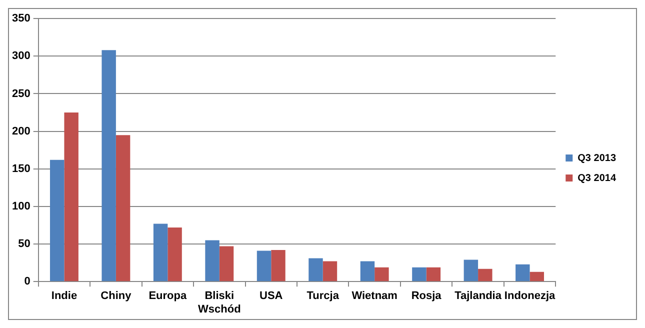 This screenshot has width=645, height=328. What do you see at coordinates (21, 94) in the screenshot?
I see `y-tick-label: 250` at bounding box center [21, 94].